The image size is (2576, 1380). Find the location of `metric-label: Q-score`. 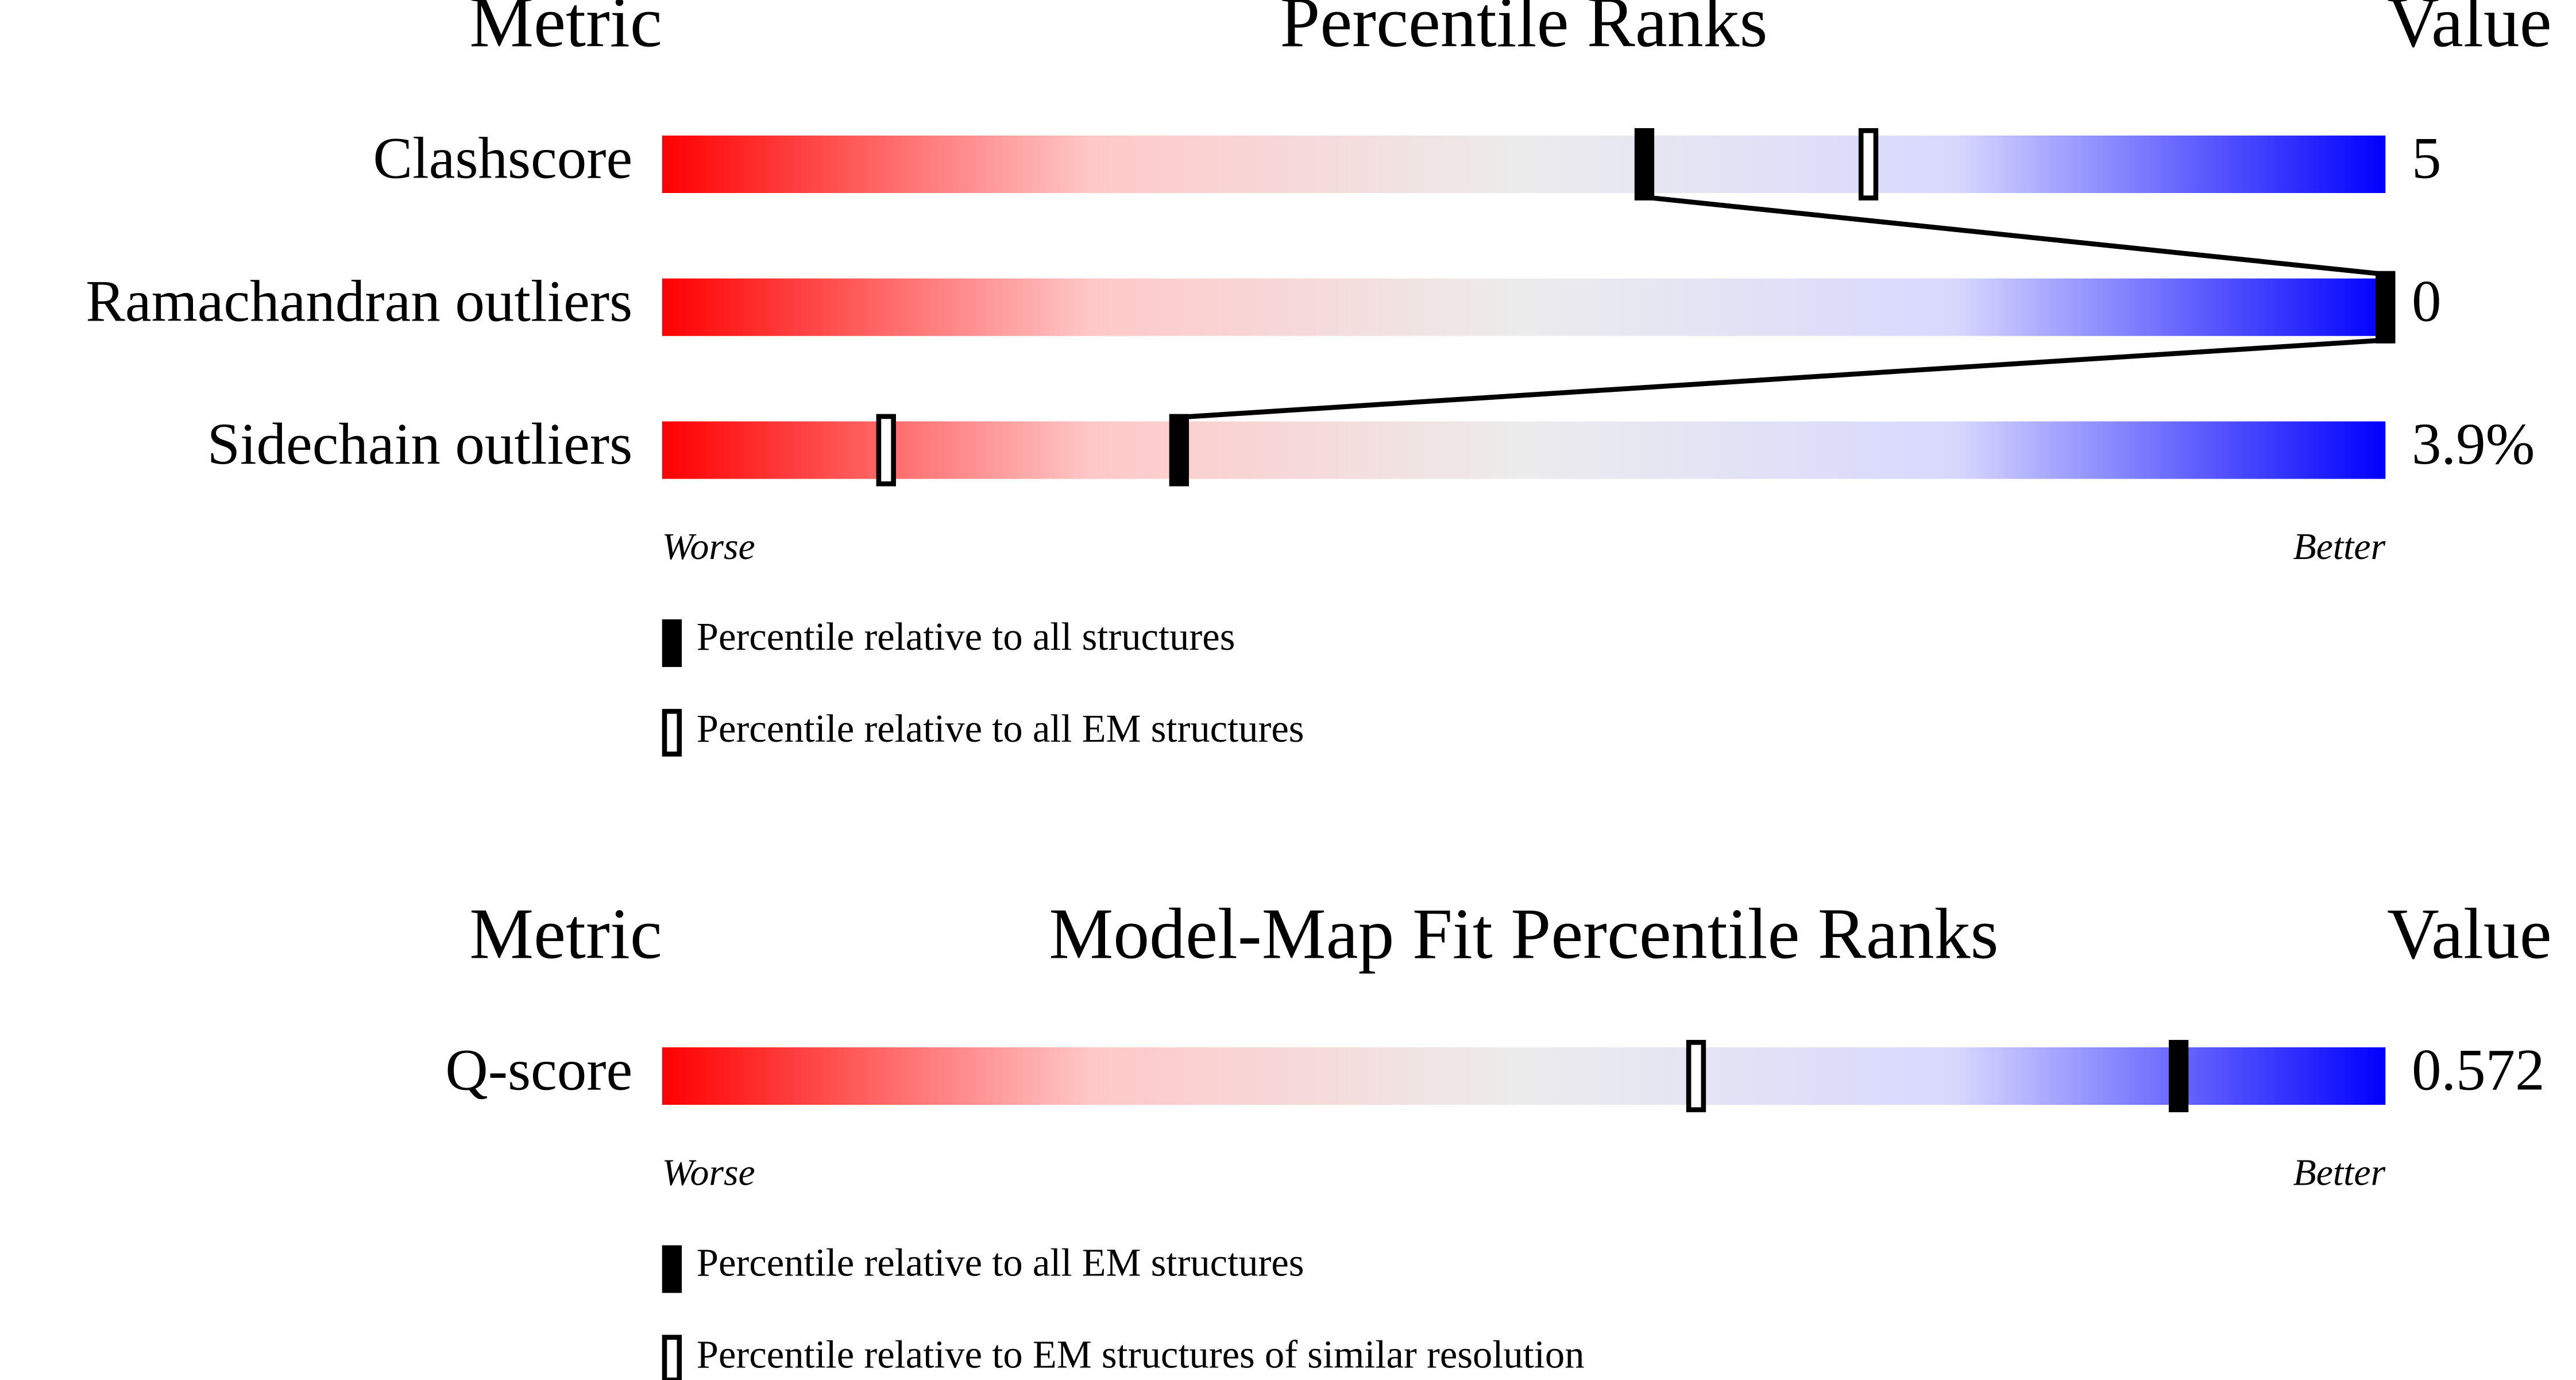

metric-label: Q-score is located at coordinates (538, 1070).